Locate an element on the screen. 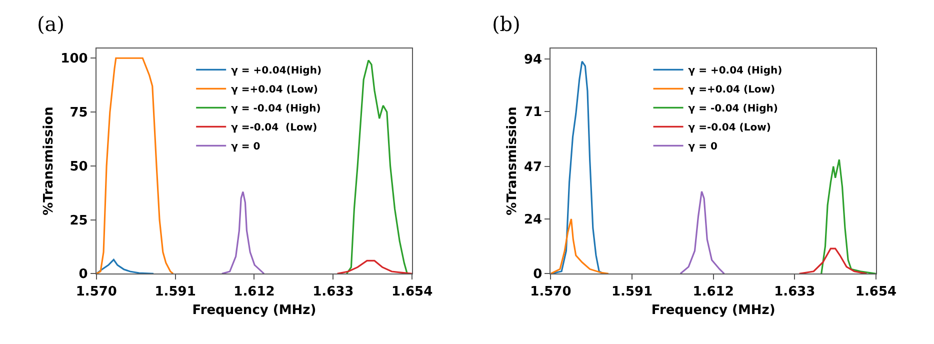 Image resolution: width=934 pixels, height=344 pixels. y-tick-label: 94 is located at coordinates (533, 60).